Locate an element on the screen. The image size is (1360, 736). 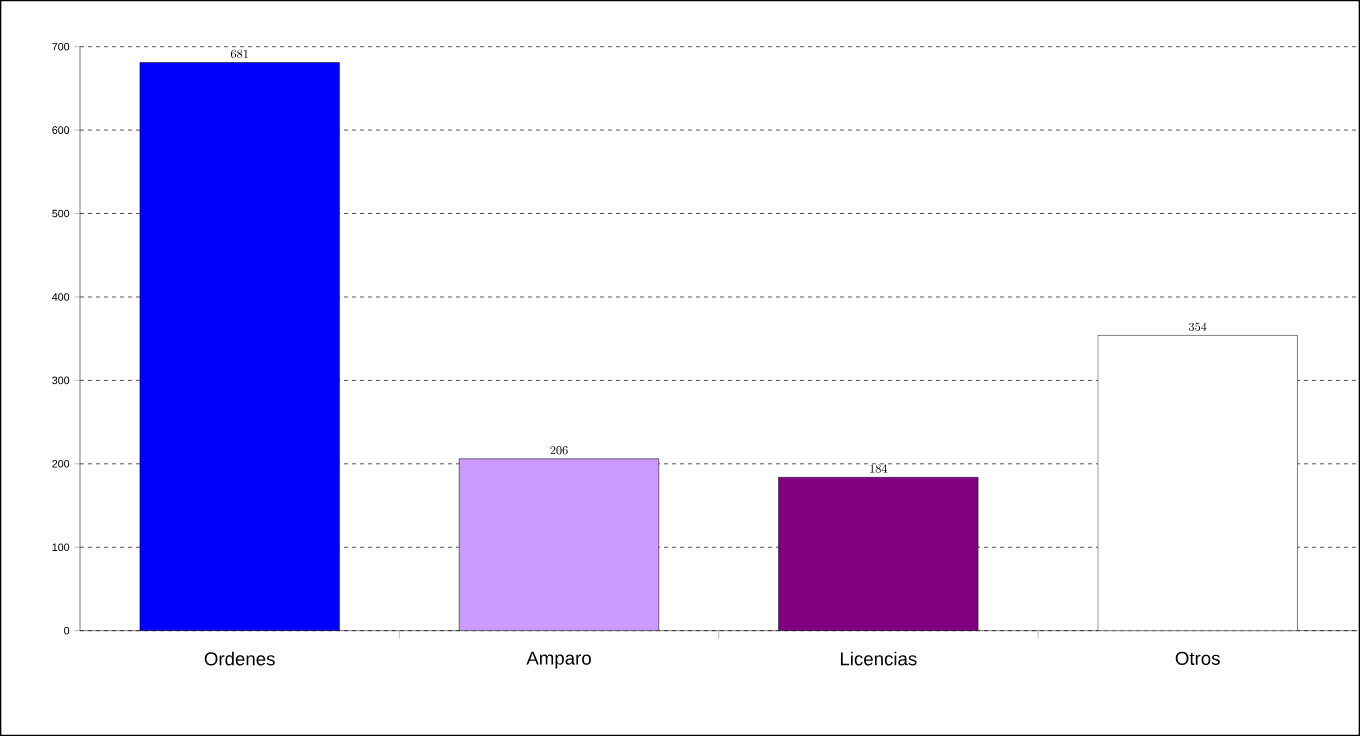
data-label: 206 is located at coordinates (559, 450).